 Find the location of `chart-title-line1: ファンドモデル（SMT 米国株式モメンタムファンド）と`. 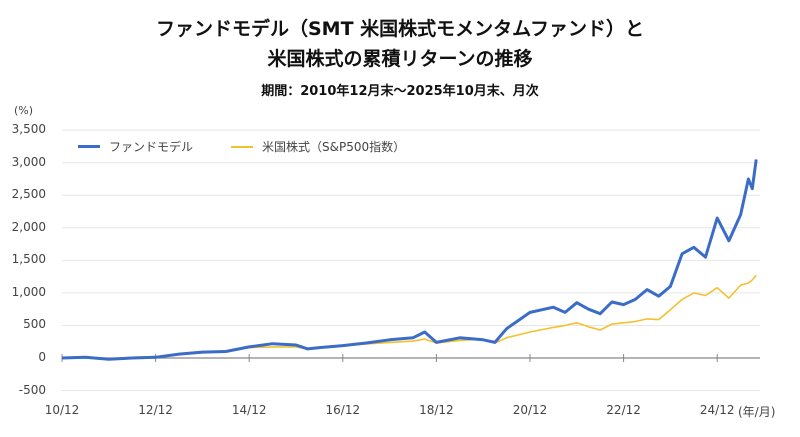

chart-title-line1: ファンドモデル（SMT 米国株式モメンタムファンド）と is located at coordinates (400, 29).